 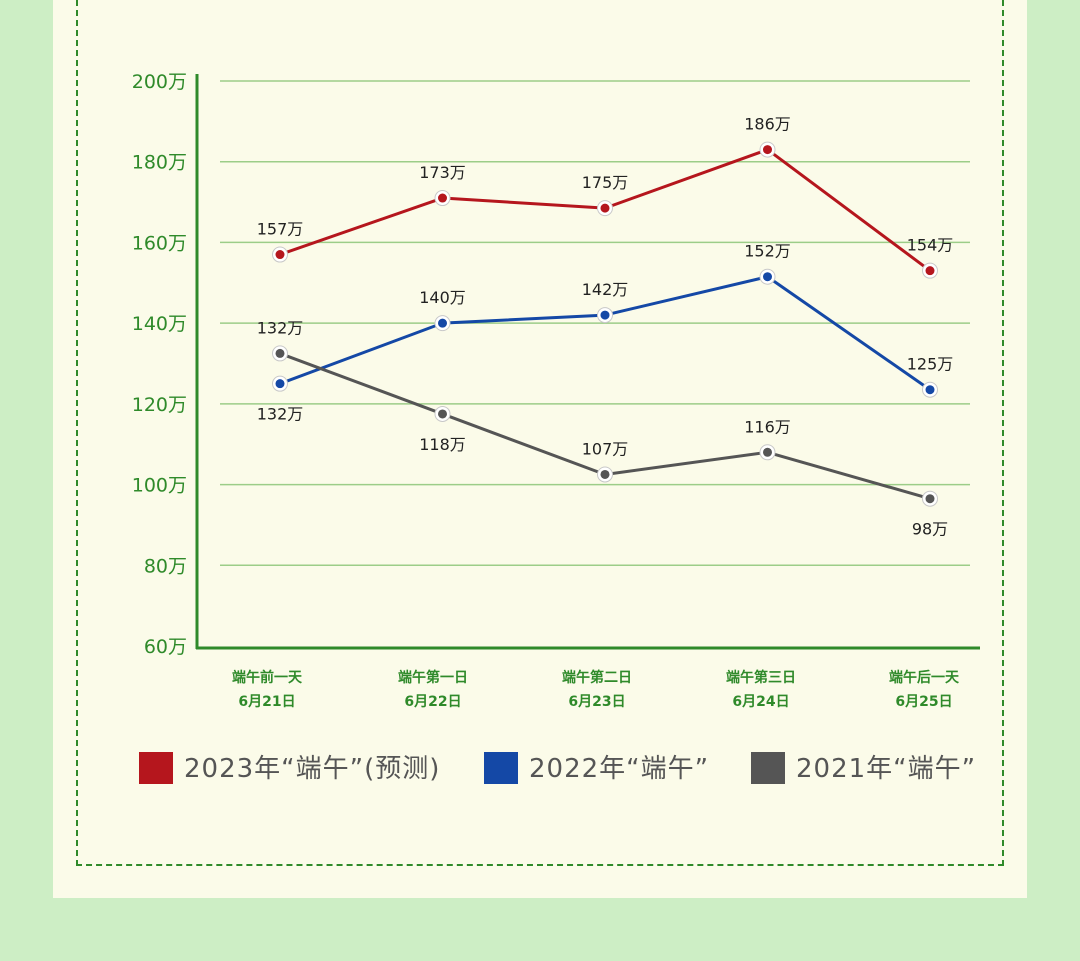 What do you see at coordinates (433, 677) in the screenshot?
I see `x-tick-label: 端午第一日` at bounding box center [433, 677].